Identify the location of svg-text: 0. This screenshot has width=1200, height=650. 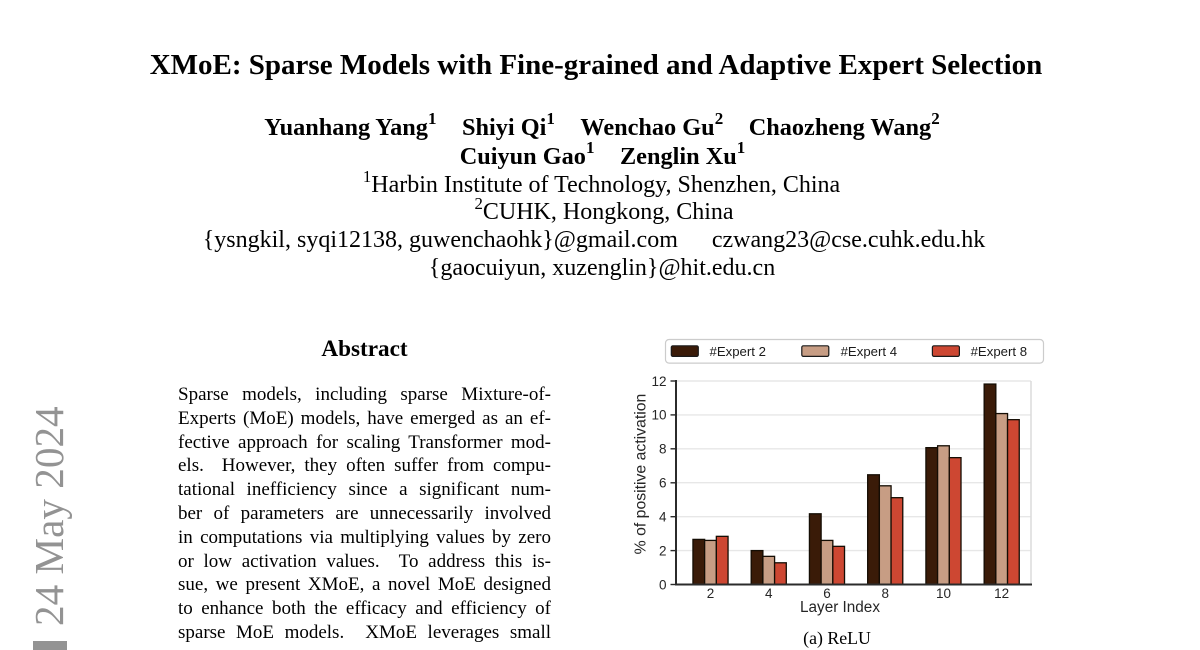
(663, 584).